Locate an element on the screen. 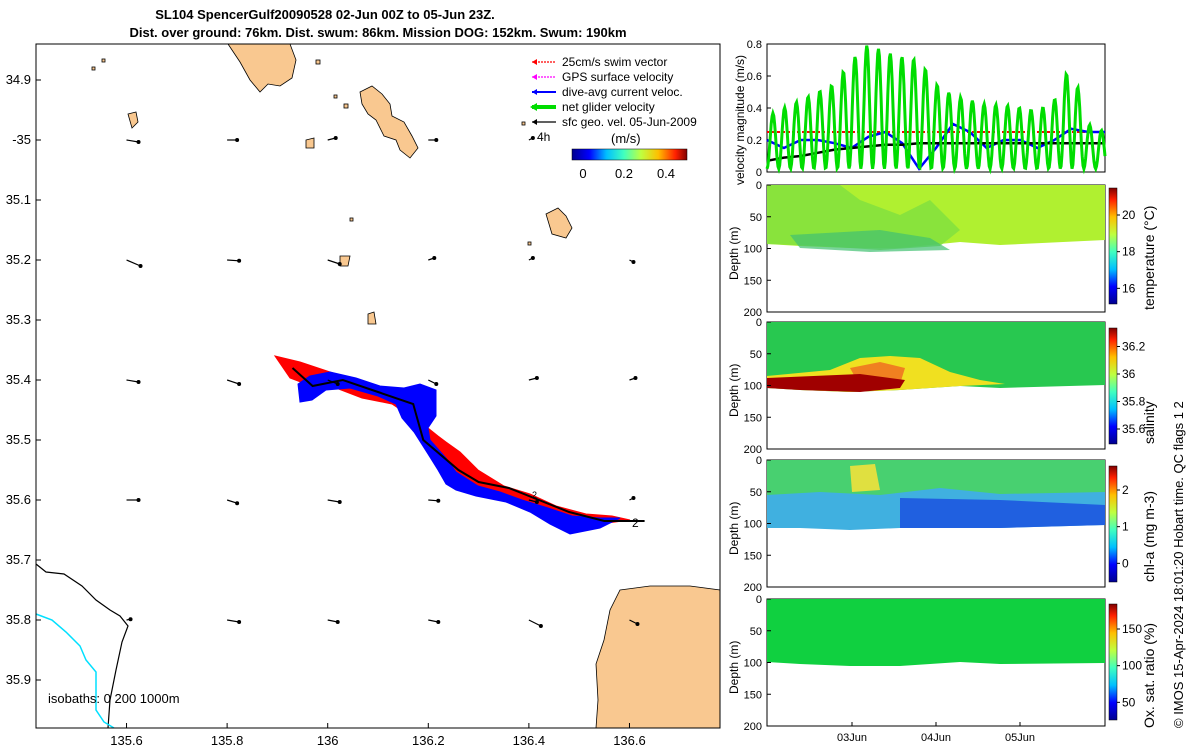  legend-sfc-geo-velocity: sfc geo. vel. 05-Jun-2009 is located at coordinates (629, 122).